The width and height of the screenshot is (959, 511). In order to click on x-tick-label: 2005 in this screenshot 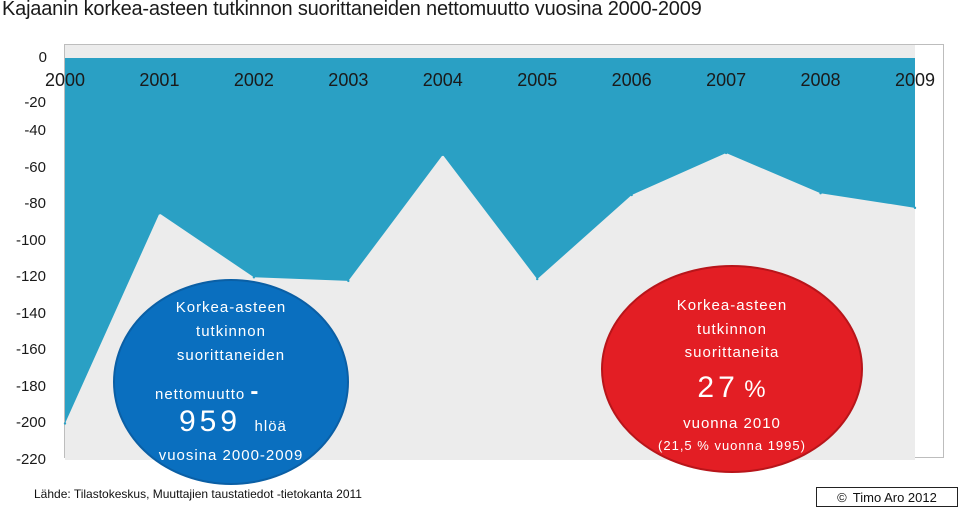, I will do `click(537, 80)`.